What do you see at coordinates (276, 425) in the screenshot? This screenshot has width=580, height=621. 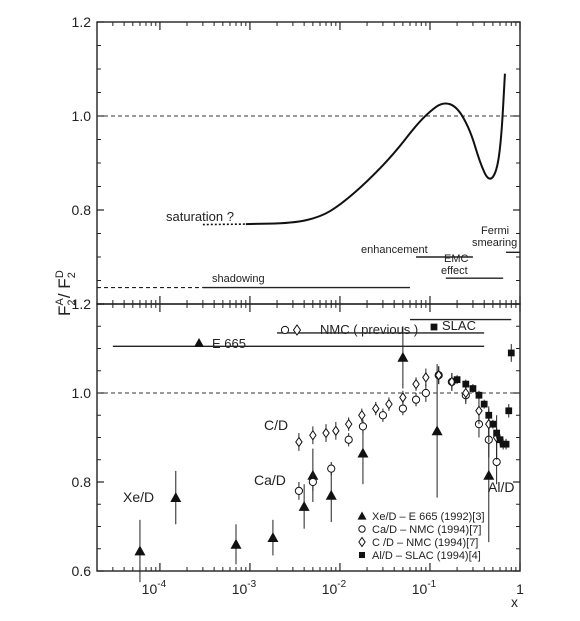 I see `group-label-c: C/D` at bounding box center [276, 425].